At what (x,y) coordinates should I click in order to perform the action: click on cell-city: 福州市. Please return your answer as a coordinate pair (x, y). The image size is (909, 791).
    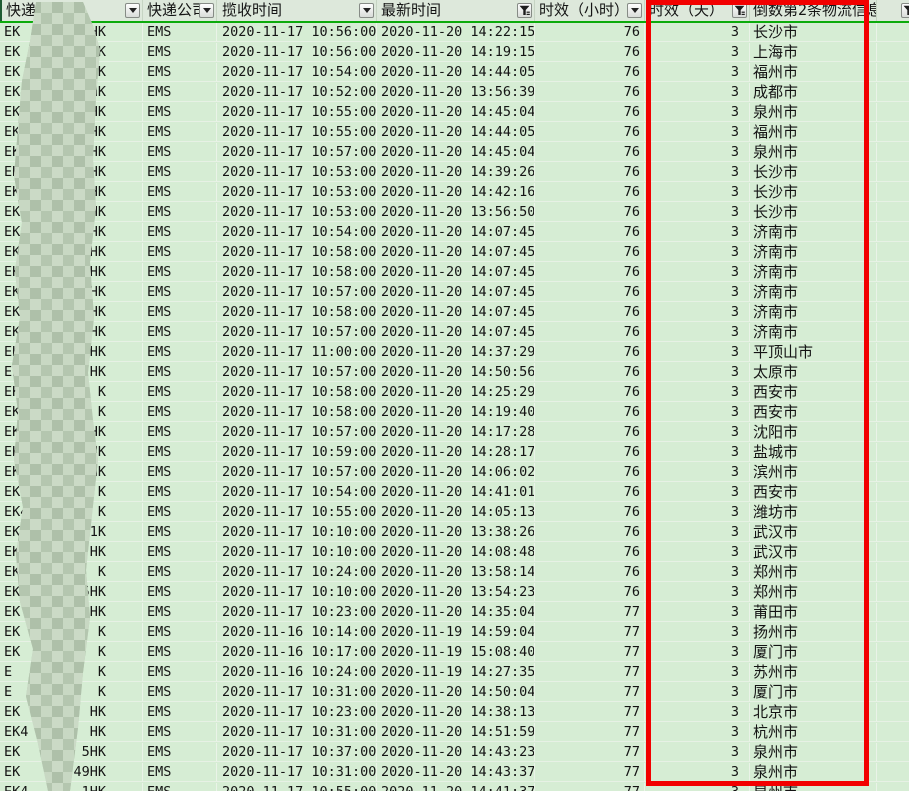
    Looking at the image, I should click on (813, 72).